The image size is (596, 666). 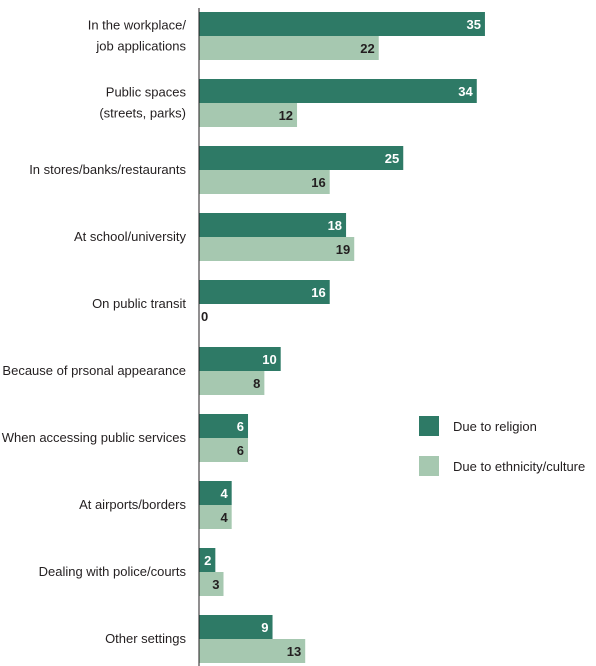 I want to click on category-label-line: When accessing public services, so click(x=94, y=437).